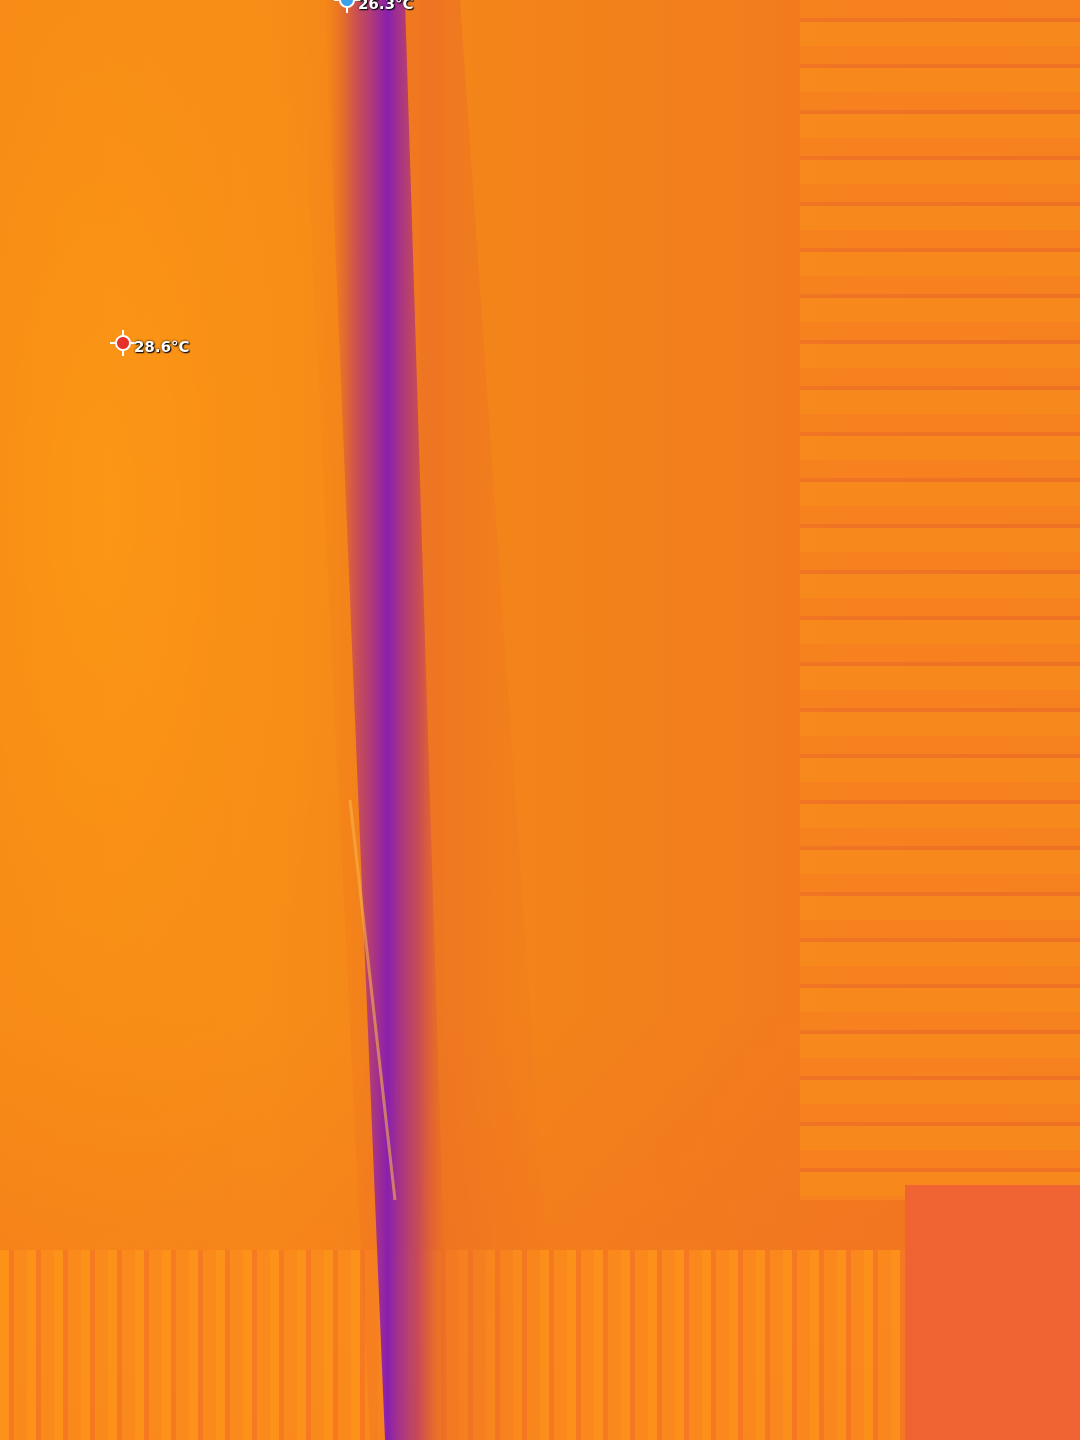 Image resolution: width=1080 pixels, height=1440 pixels. What do you see at coordinates (123, 343) in the screenshot?
I see `hot-spot-reticle-icon` at bounding box center [123, 343].